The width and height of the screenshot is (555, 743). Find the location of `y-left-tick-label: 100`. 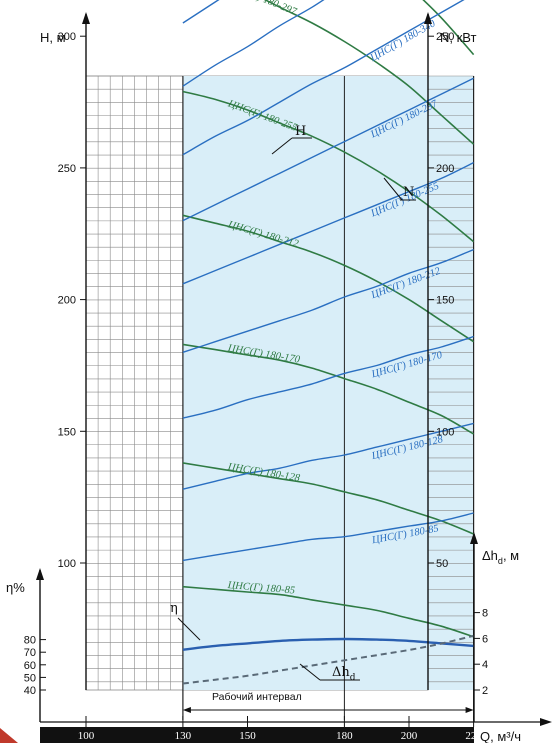

y-left-tick-label: 100 is located at coordinates (67, 564).